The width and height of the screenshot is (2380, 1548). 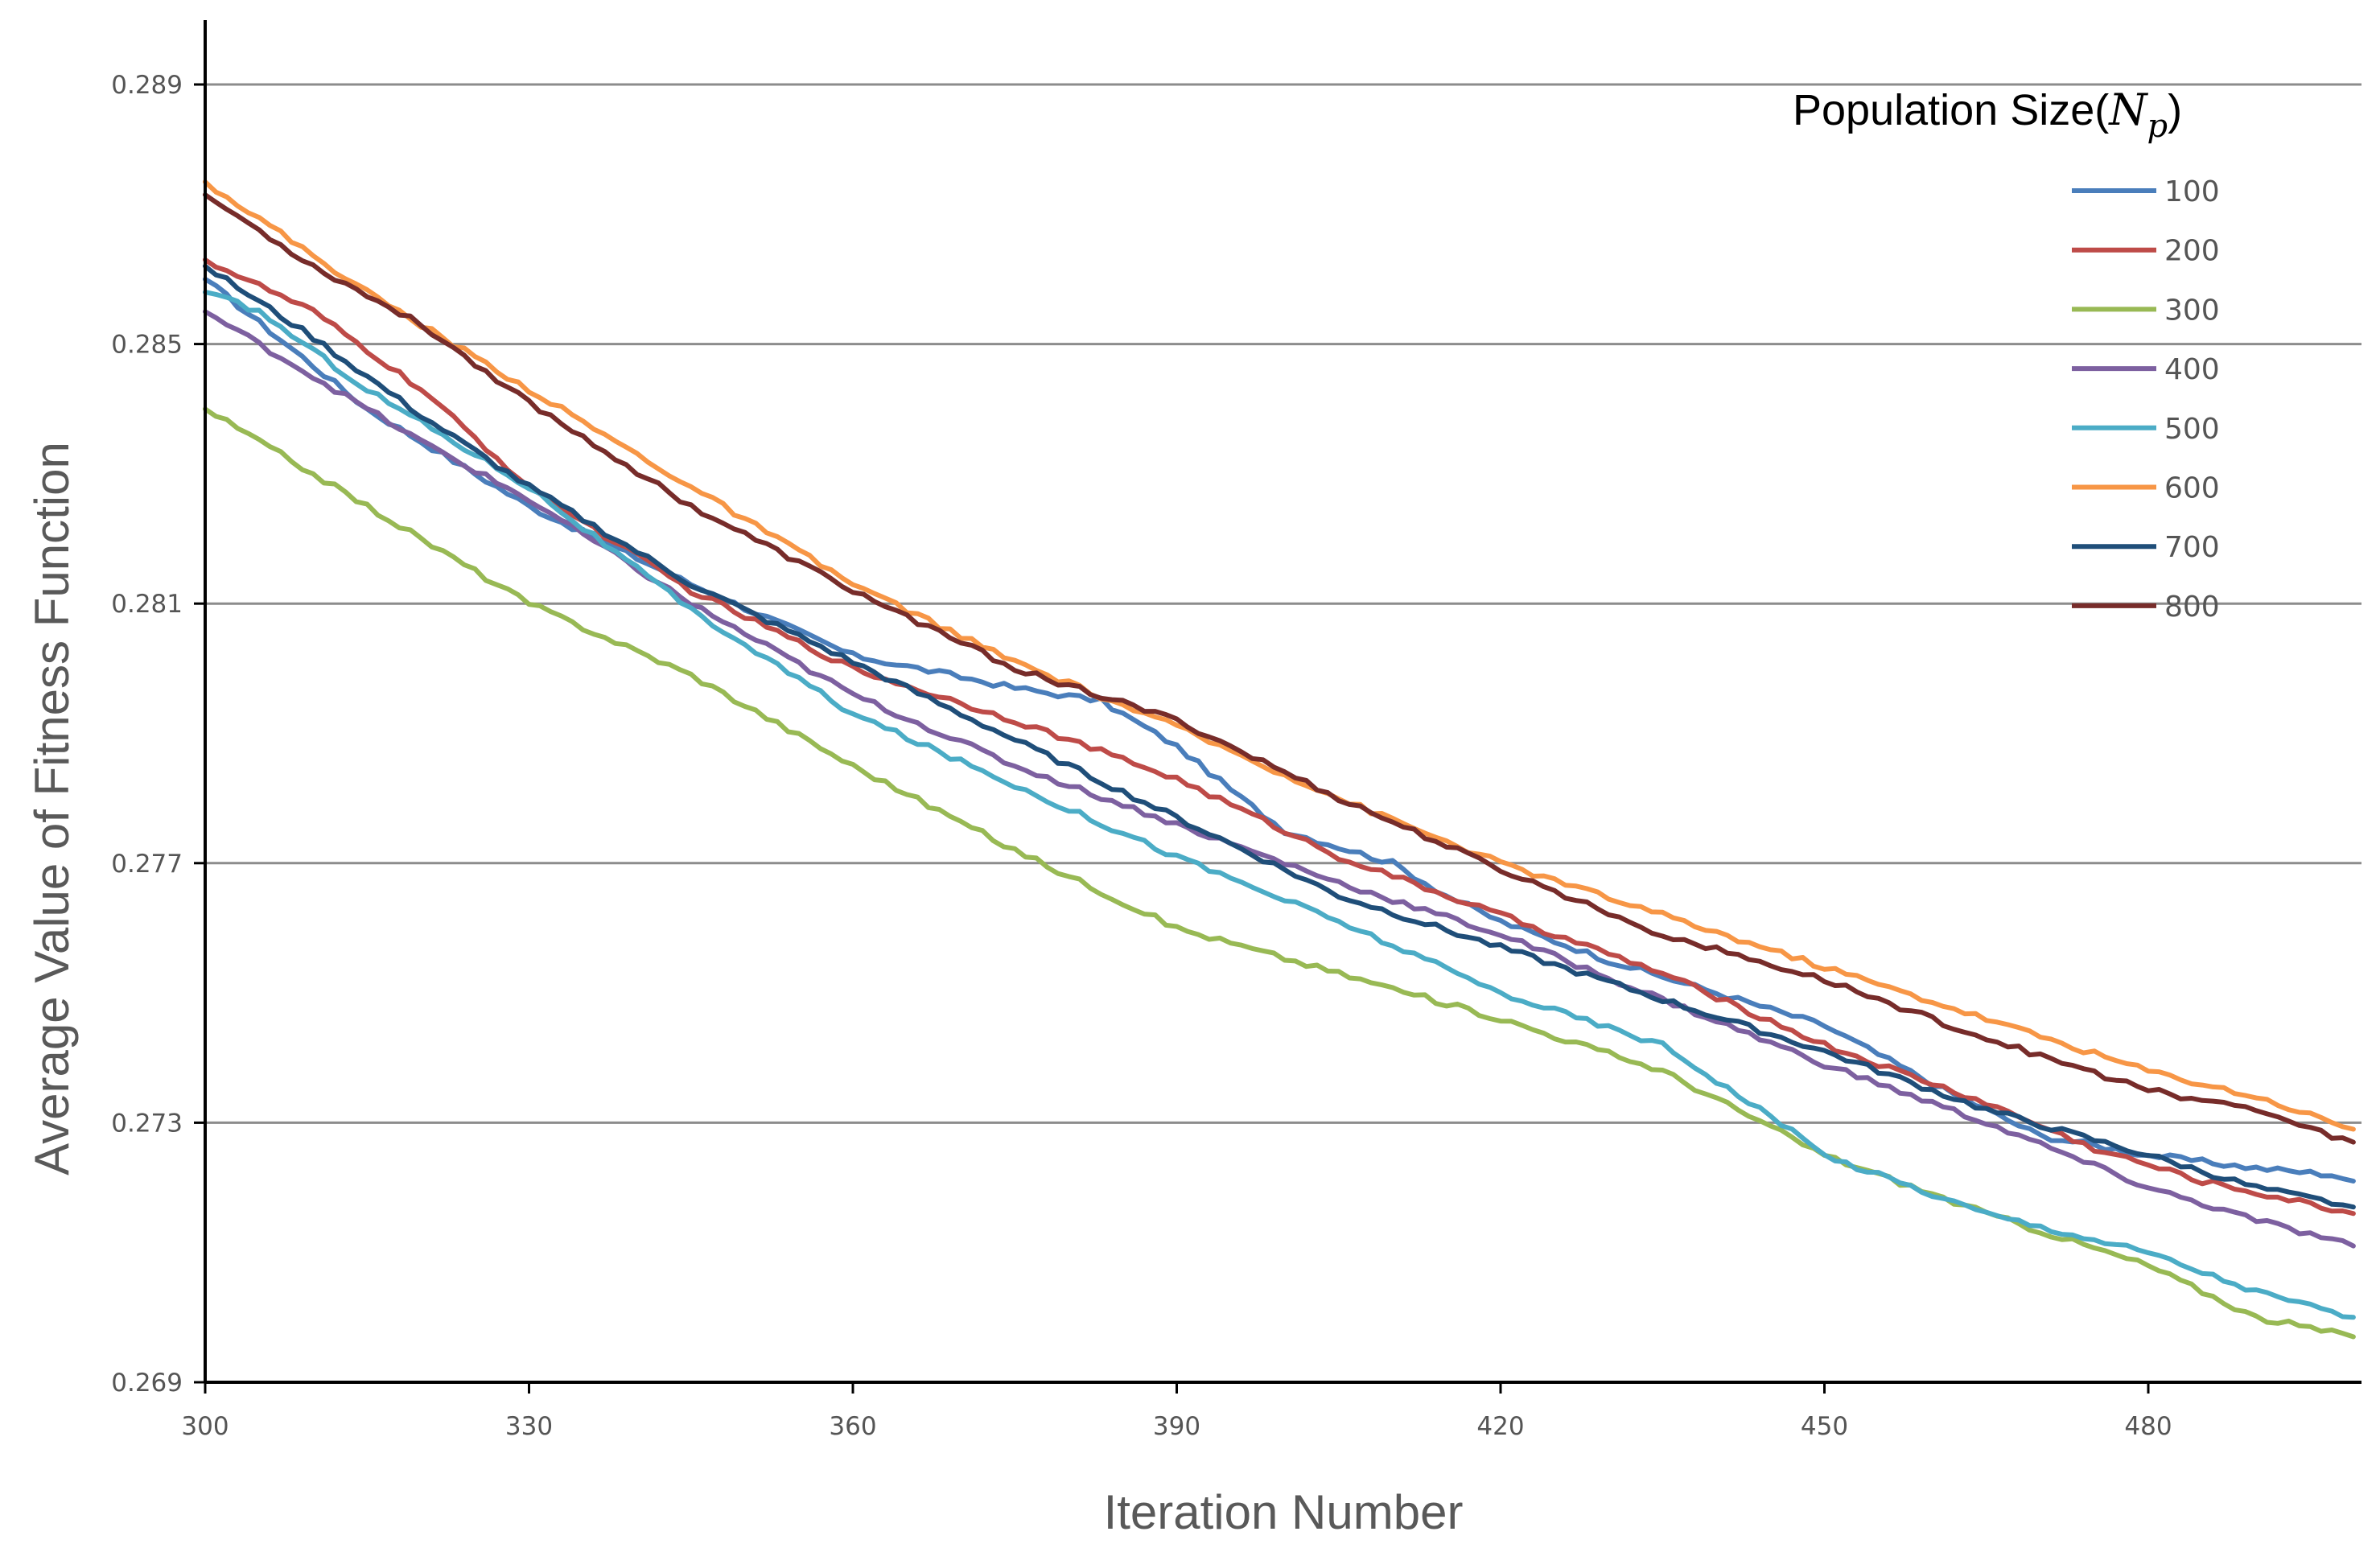 I want to click on legend-label-500: 500, so click(x=2192, y=429).